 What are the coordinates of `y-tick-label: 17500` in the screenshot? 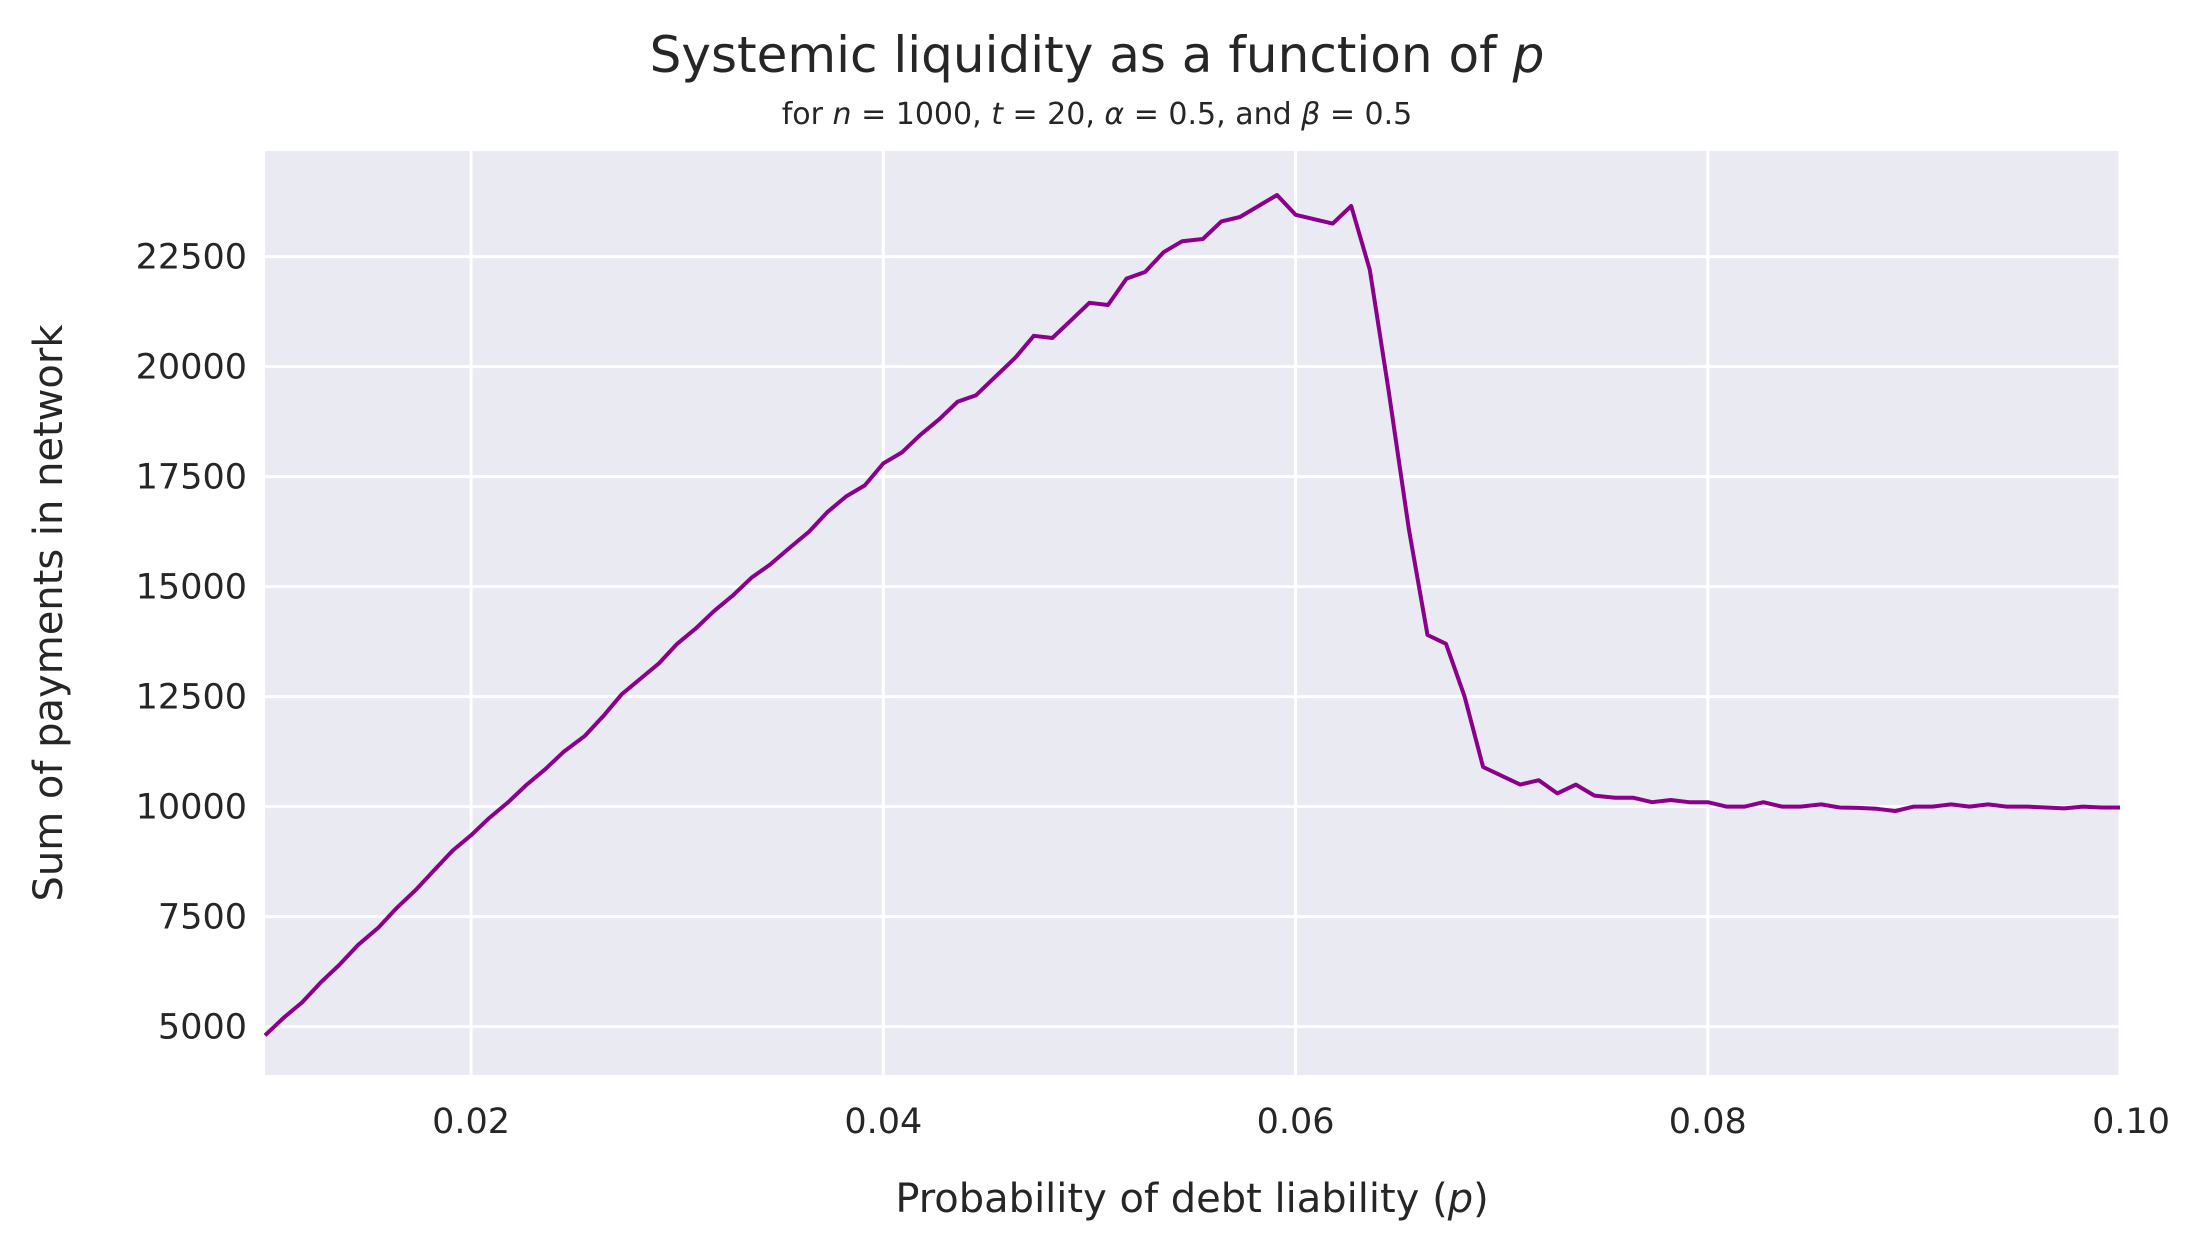 It's located at (191, 478).